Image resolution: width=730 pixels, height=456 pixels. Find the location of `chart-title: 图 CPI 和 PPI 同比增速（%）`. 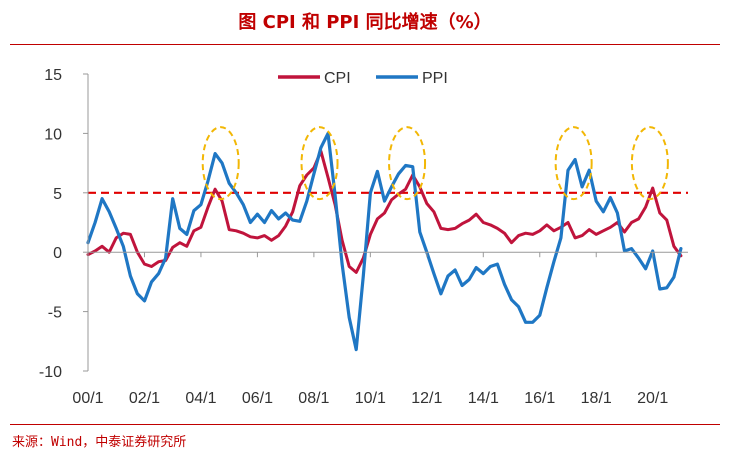

chart-title: 图 CPI 和 PPI 同比增速（%） is located at coordinates (365, 22).